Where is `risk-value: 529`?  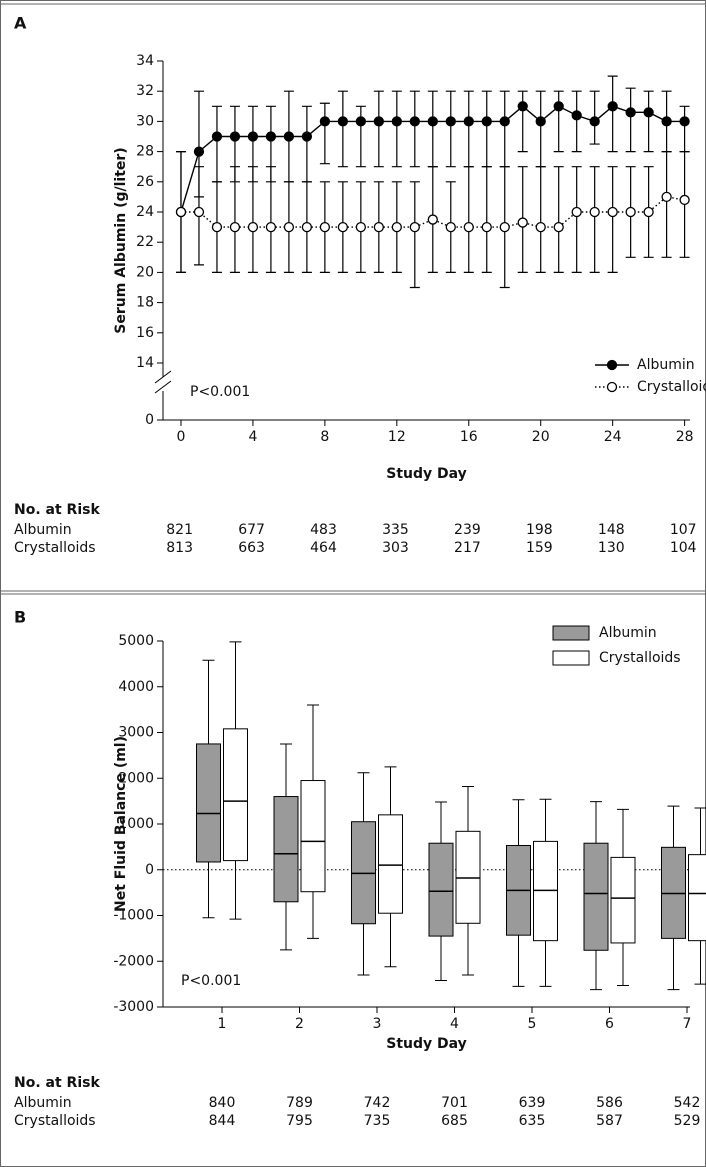 risk-value: 529 is located at coordinates (687, 1121).